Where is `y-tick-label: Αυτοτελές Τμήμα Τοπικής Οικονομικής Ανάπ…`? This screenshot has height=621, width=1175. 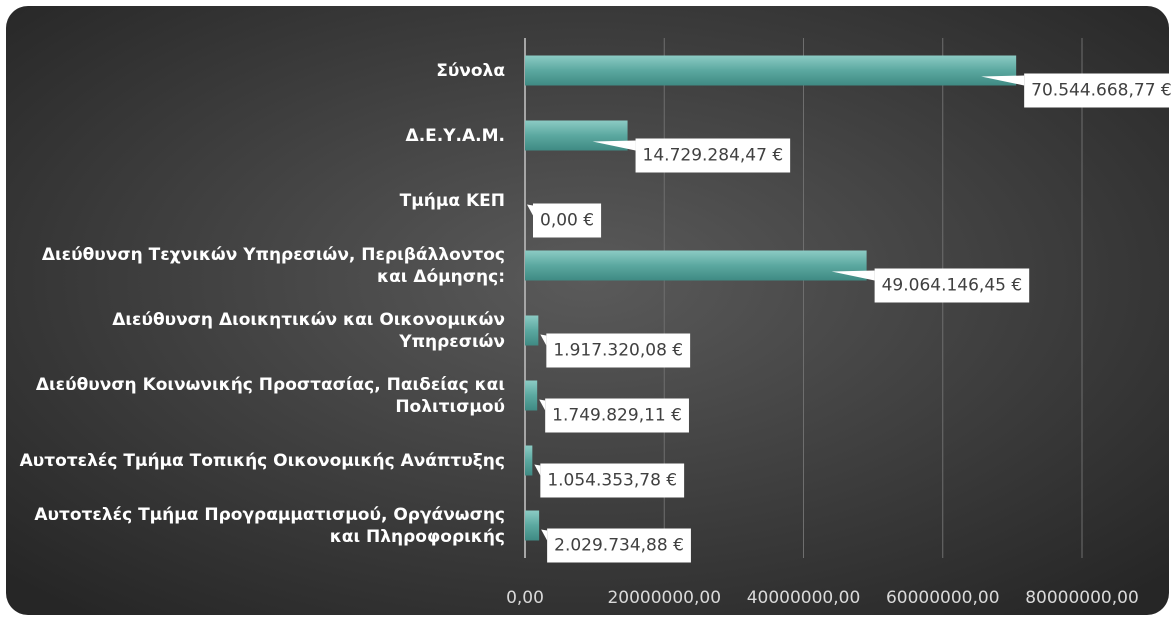 y-tick-label: Αυτοτελές Τμήμα Τοπικής Οικονομικής Ανάπ… is located at coordinates (257, 461).